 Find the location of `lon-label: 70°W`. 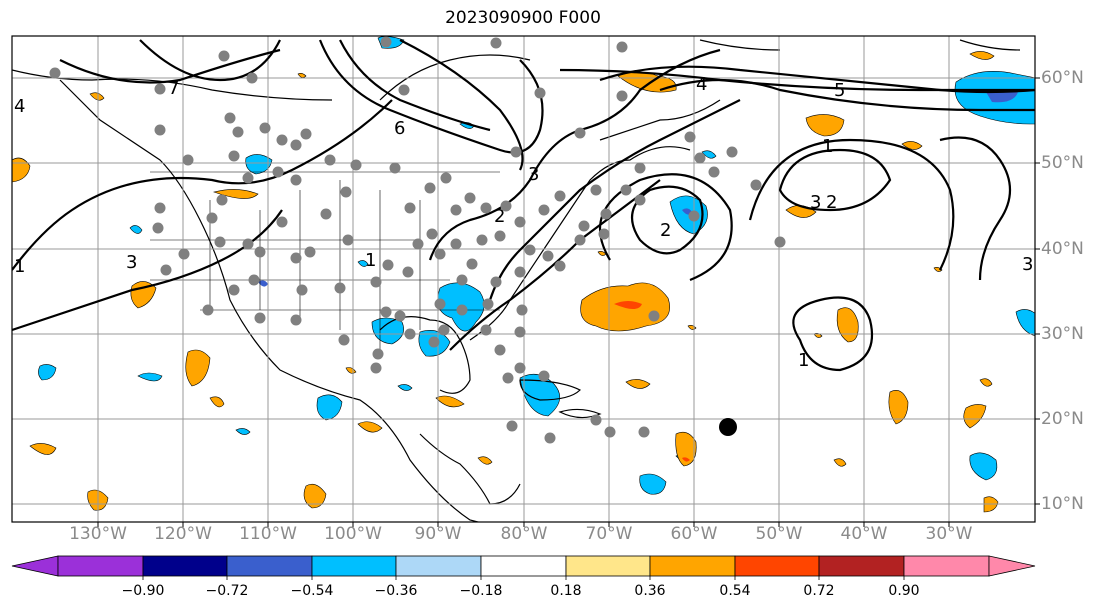

lon-label: 70°W is located at coordinates (609, 534).